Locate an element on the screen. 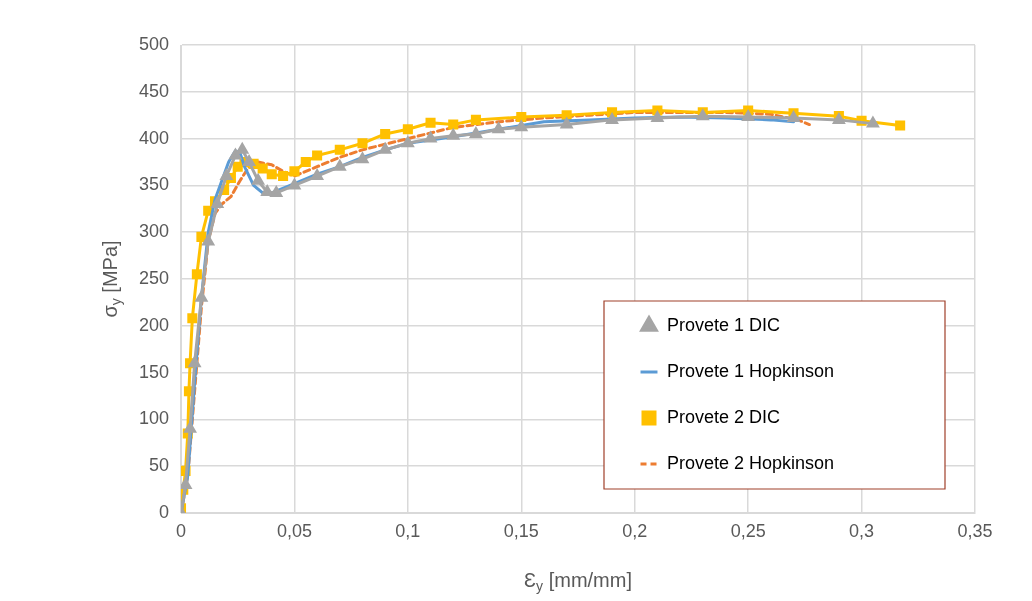 The width and height of the screenshot is (1032, 601). x-tick-label: 0,35 is located at coordinates (975, 530).